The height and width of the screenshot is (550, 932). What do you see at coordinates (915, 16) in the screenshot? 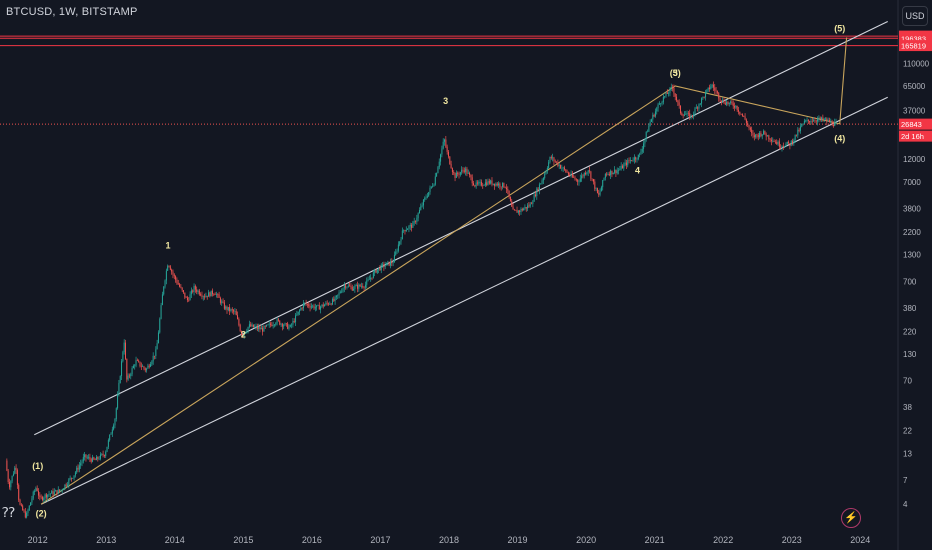
I see `currency-button: USD` at bounding box center [915, 16].